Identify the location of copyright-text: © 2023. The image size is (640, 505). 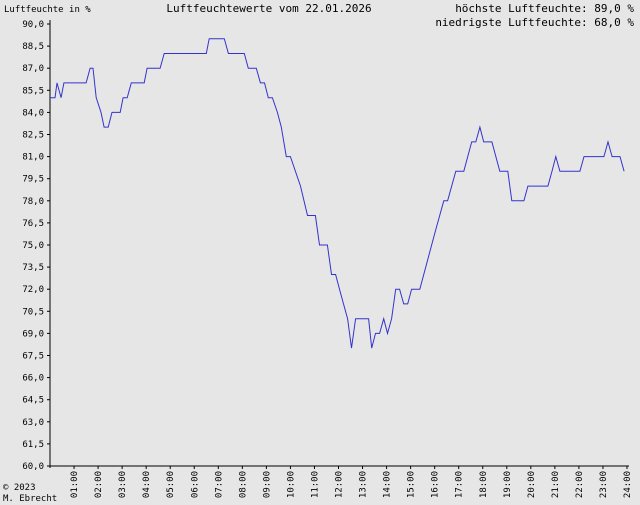
(19, 488).